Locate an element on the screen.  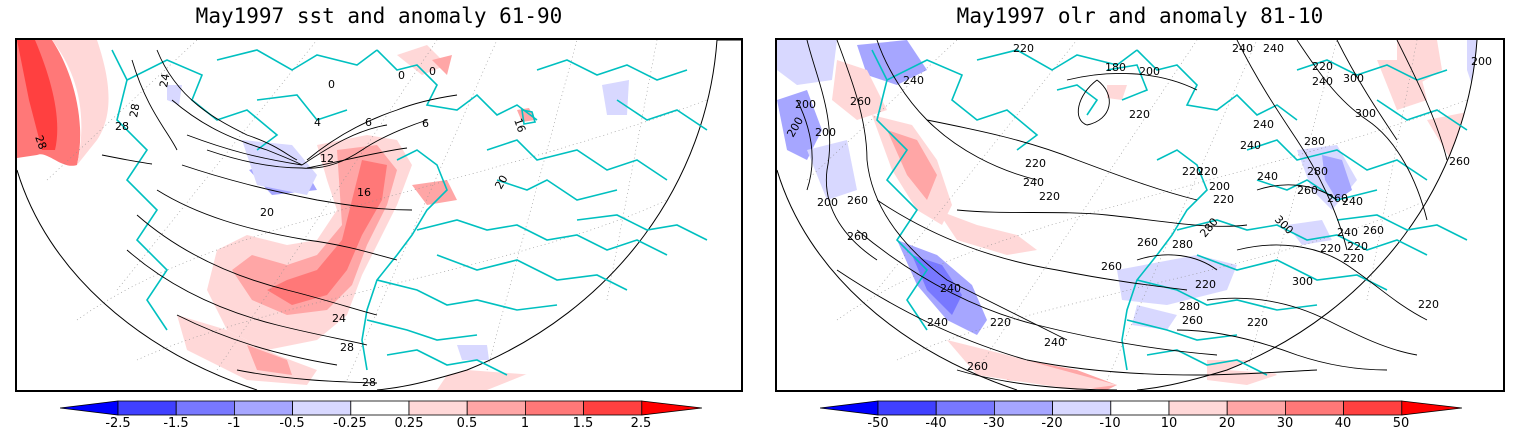
contour-label: 24 is located at coordinates (339, 318).